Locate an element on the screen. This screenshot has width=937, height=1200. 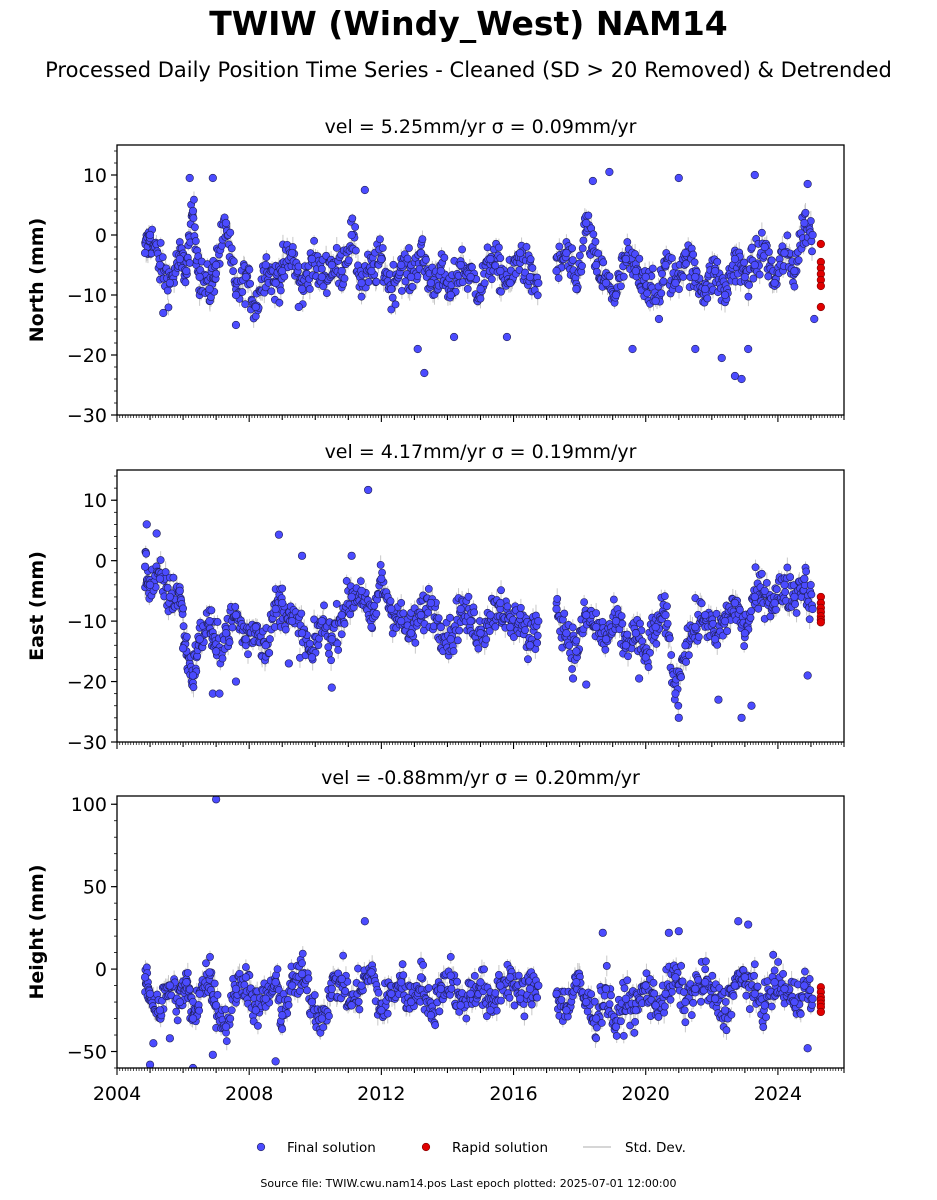
y-axis-label: East (mm) is located at coordinates (37, 606).